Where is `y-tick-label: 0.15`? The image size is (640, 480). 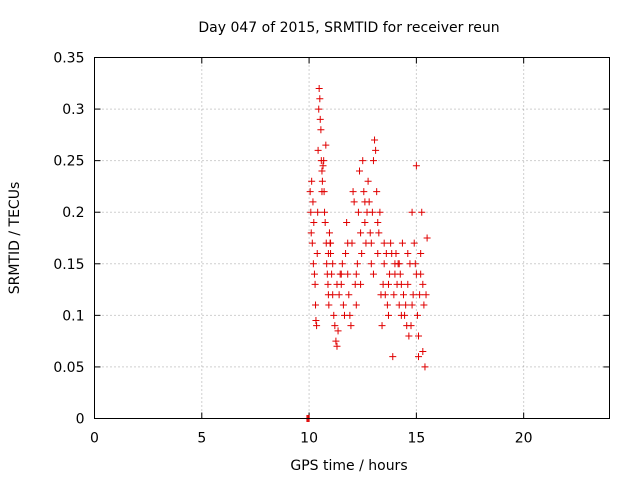 y-tick-label: 0.15 is located at coordinates (68, 265).